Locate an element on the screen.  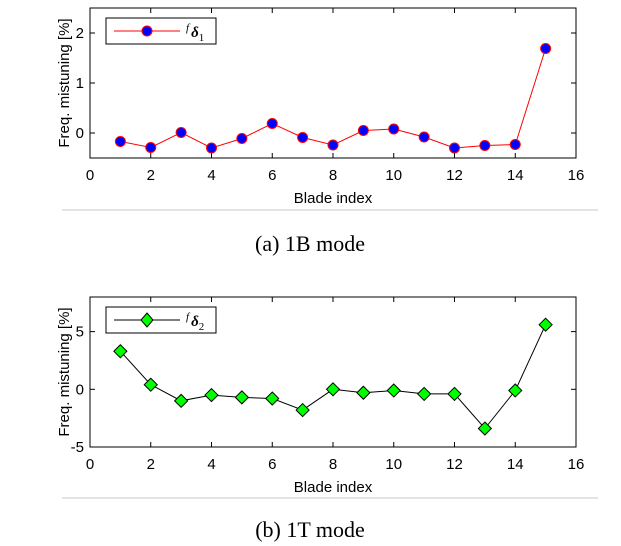
caption: (b) 1T mode is located at coordinates (310, 529).